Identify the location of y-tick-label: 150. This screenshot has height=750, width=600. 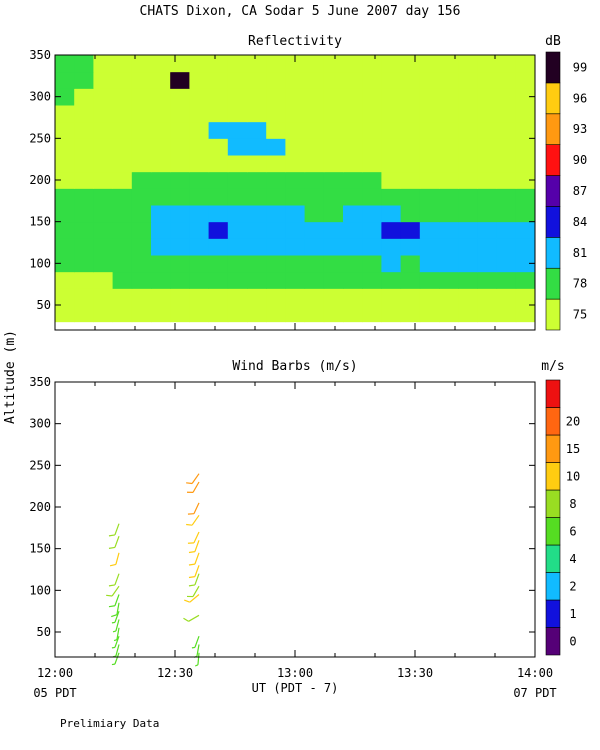
(40, 222).